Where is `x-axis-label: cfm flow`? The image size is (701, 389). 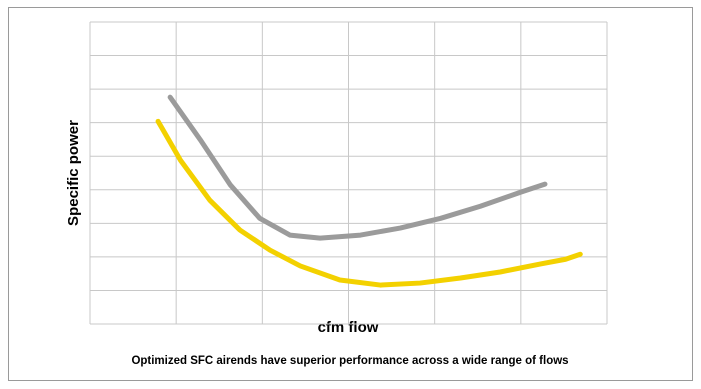
x-axis-label: cfm flow is located at coordinates (348, 327).